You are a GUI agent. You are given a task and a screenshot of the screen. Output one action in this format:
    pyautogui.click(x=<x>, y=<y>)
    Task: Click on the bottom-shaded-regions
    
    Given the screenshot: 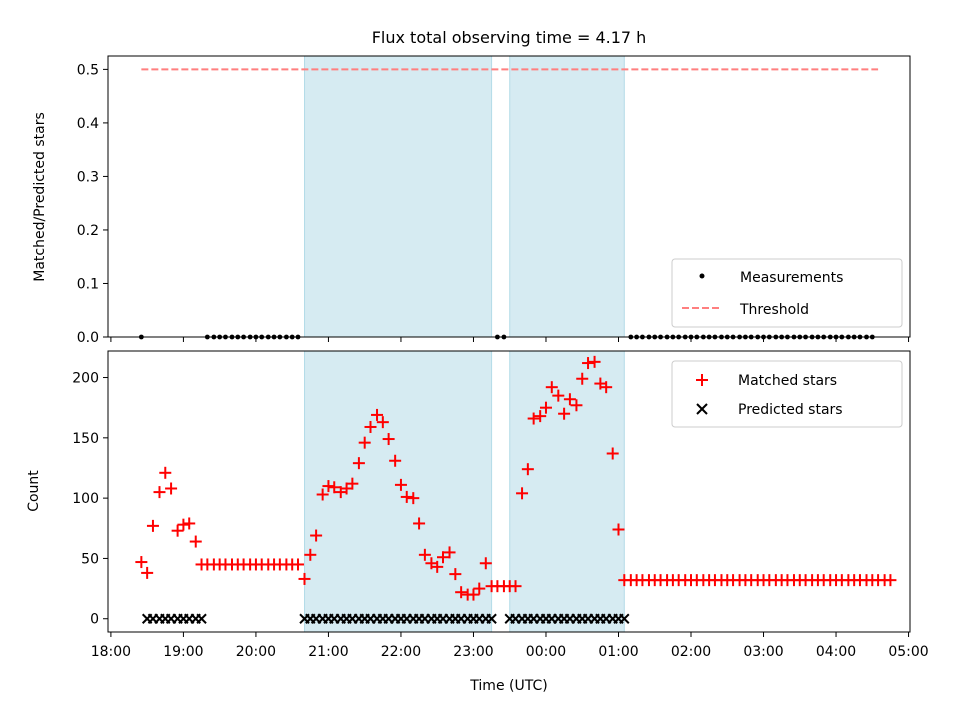 What is the action you would take?
    pyautogui.click(x=464, y=491)
    